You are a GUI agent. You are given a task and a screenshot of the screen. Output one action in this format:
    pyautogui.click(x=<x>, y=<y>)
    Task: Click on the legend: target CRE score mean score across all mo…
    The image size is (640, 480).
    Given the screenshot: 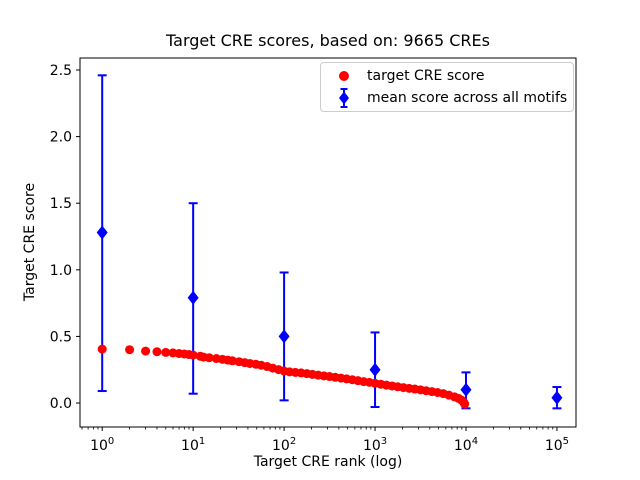 What is the action you would take?
    pyautogui.click(x=447, y=87)
    